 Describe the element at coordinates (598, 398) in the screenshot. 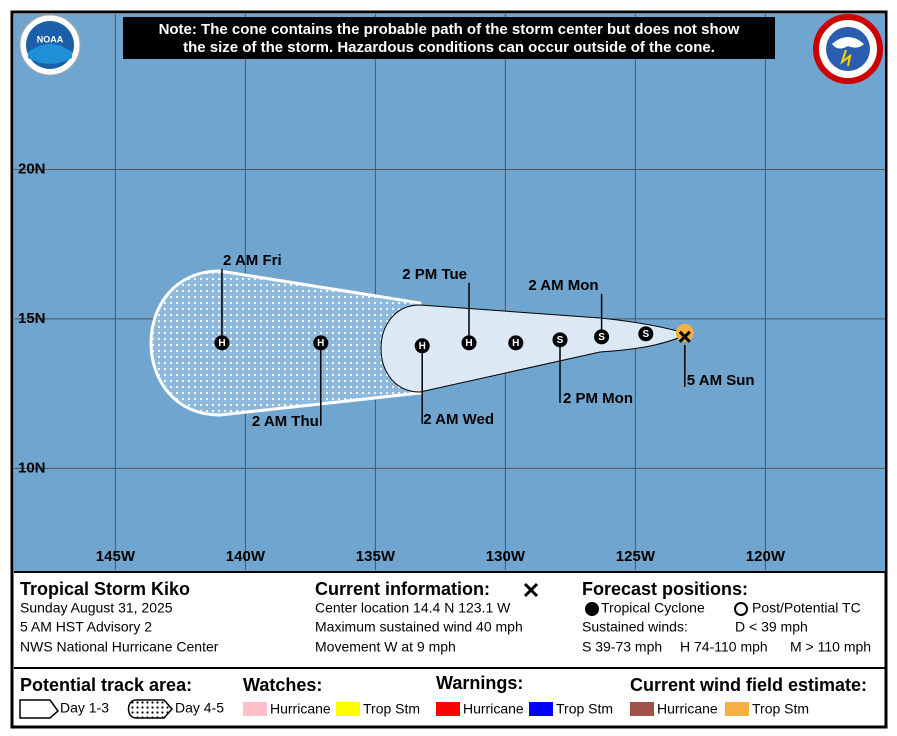

I see `time-label: 2 PM Mon` at that location.